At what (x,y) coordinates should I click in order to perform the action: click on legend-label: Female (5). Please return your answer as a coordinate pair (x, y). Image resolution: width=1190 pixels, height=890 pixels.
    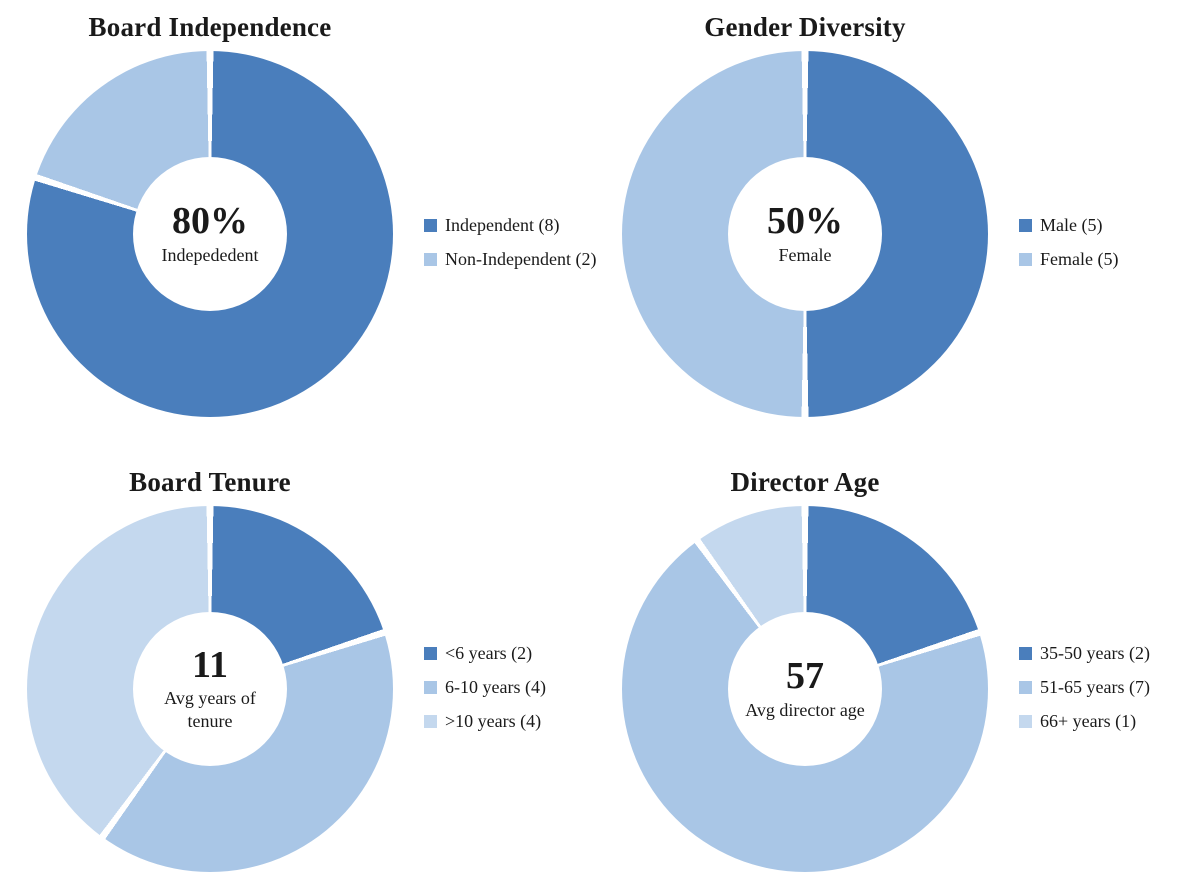
    Looking at the image, I should click on (1079, 259).